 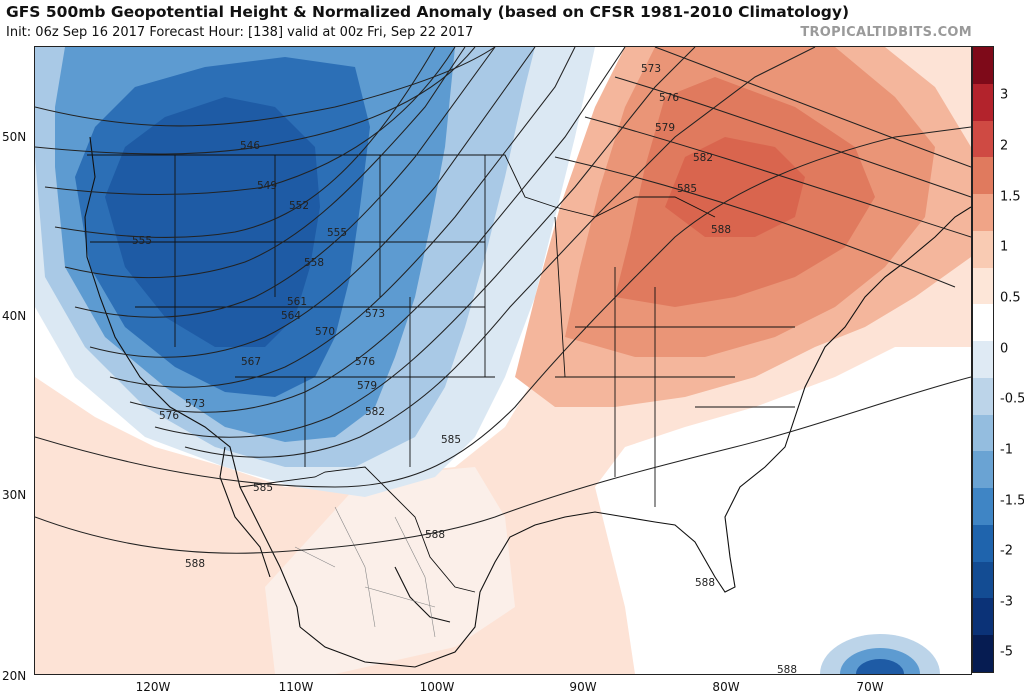 What do you see at coordinates (1012, 399) in the screenshot?
I see `colorbar-label: -0.5` at bounding box center [1012, 399].